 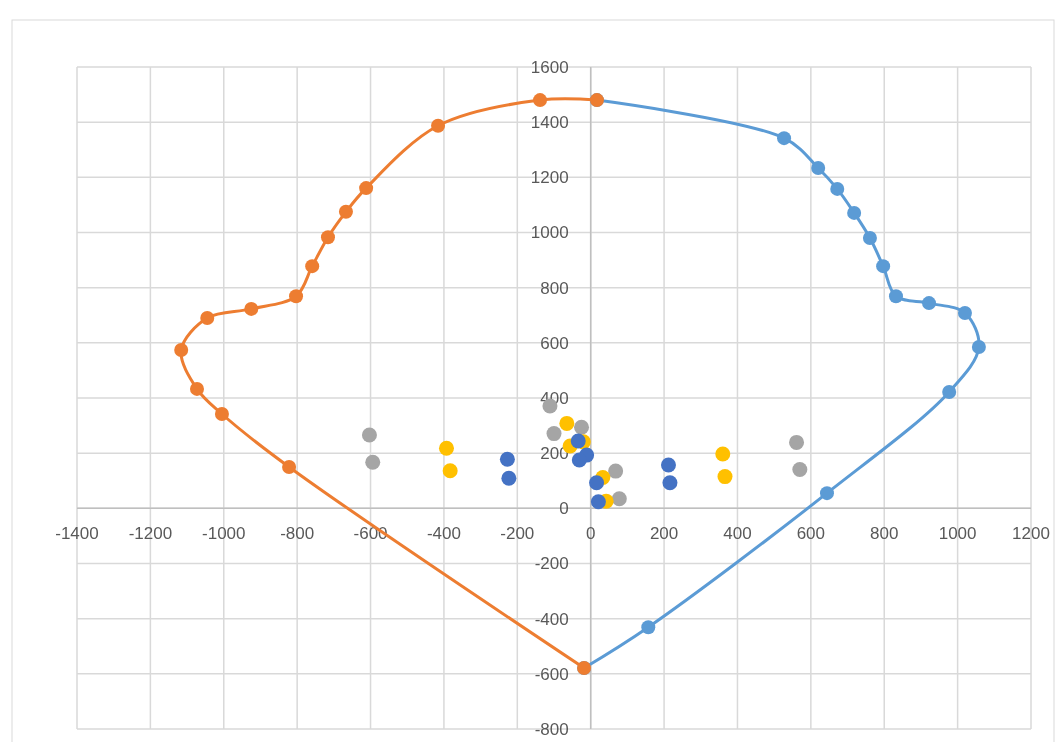 I want to click on y-tick-label: 1000, so click(x=549, y=233).